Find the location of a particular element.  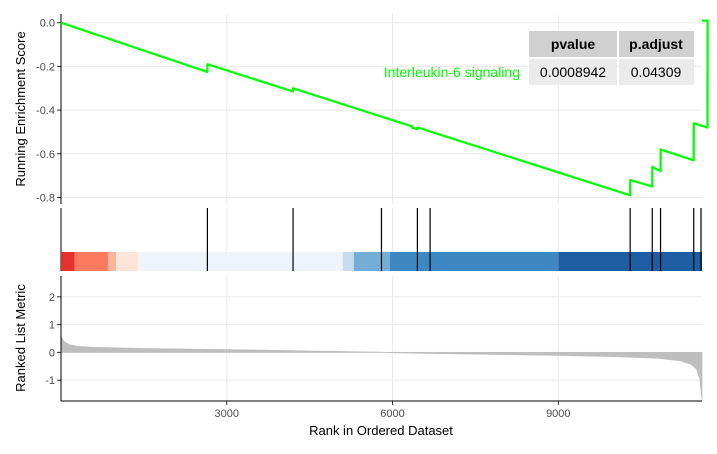

table-header-pvalue: pvalue is located at coordinates (573, 44).